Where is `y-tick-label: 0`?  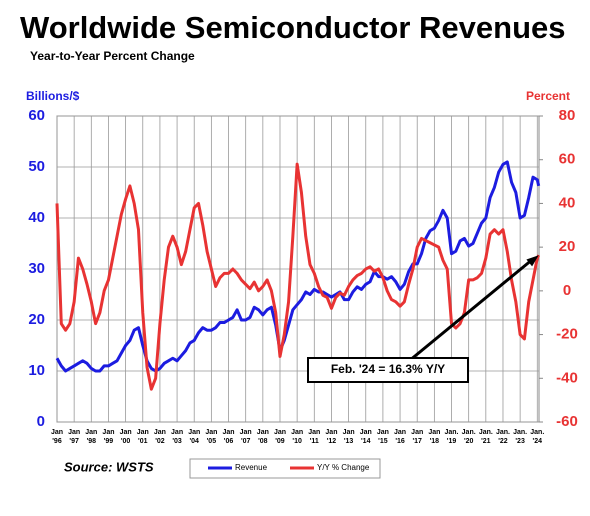
y-tick-label: 0 is located at coordinates (41, 421).